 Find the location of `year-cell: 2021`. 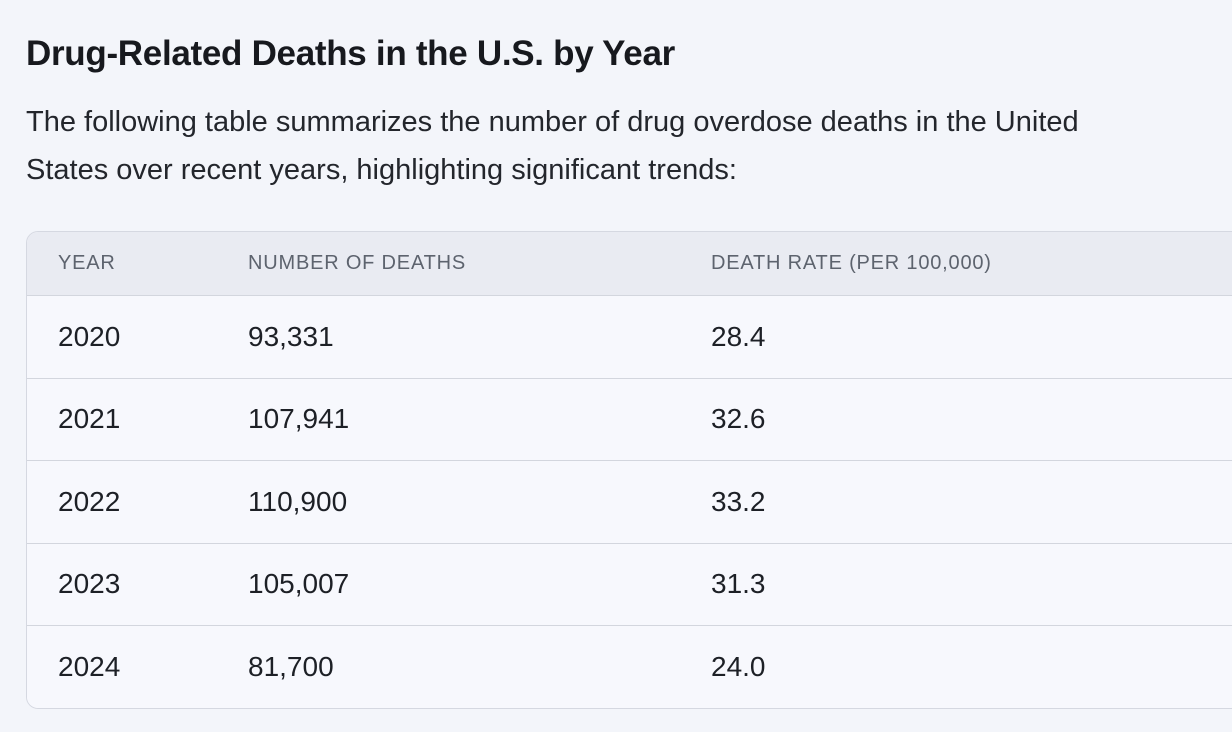

year-cell: 2021 is located at coordinates (89, 419).